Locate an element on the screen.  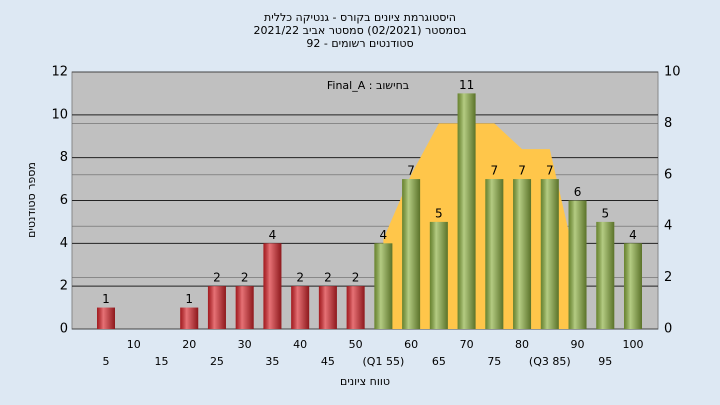
x-tick-label: 40 is located at coordinates (300, 344).